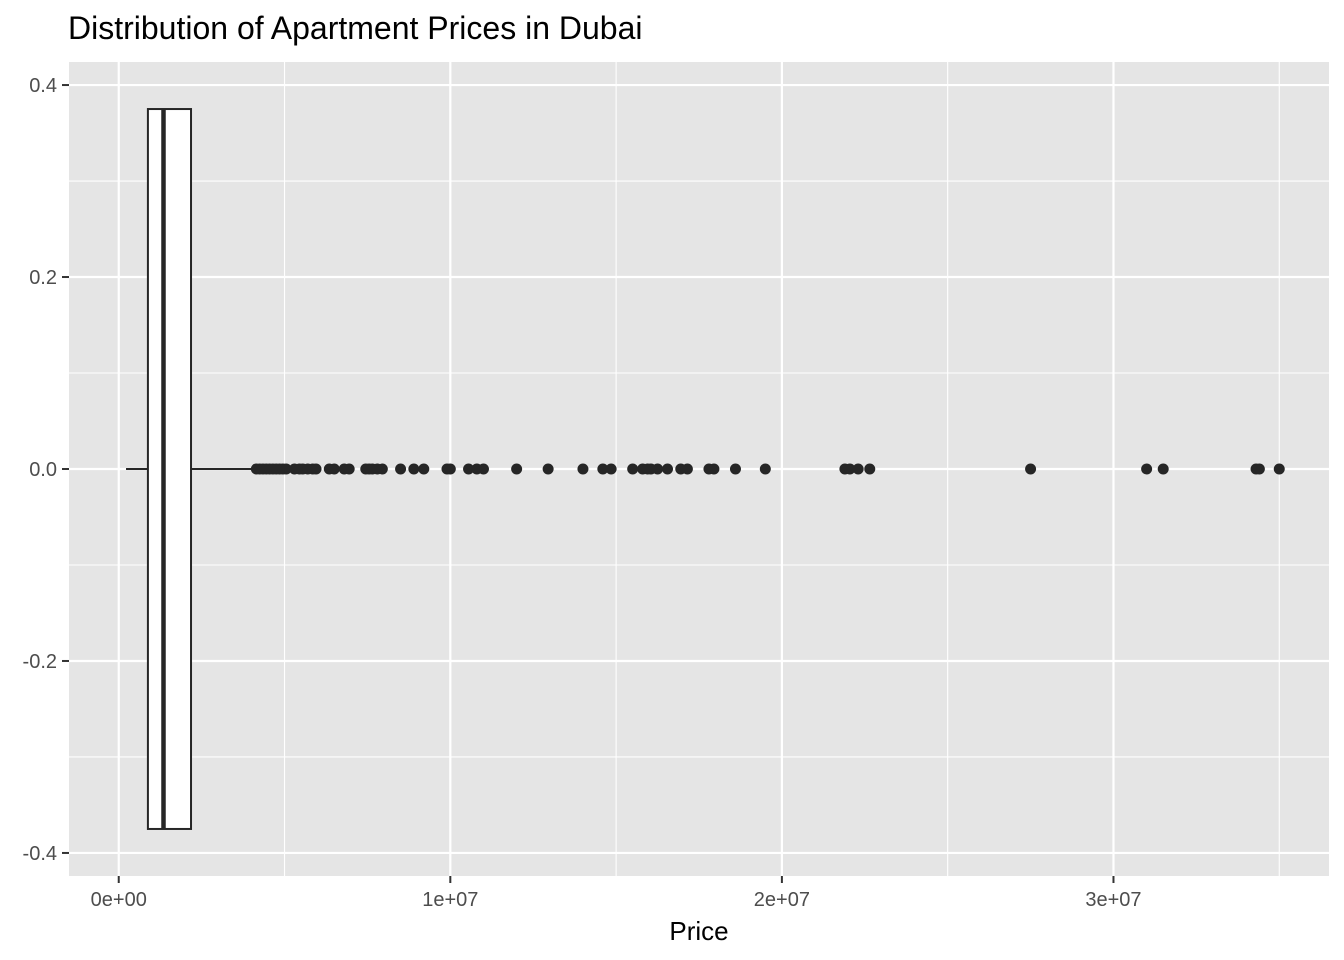 The image size is (1344, 960). Describe the element at coordinates (43, 470) in the screenshot. I see `y-tick-label: 0.0` at that location.